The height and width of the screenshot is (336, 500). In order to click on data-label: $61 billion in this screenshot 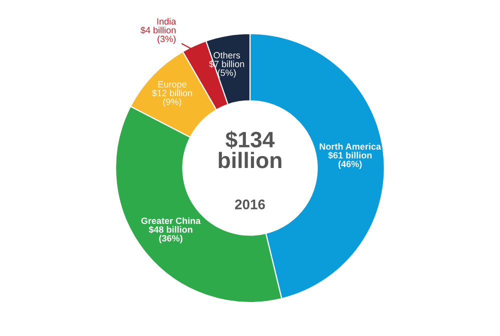, I will do `click(350, 156)`.